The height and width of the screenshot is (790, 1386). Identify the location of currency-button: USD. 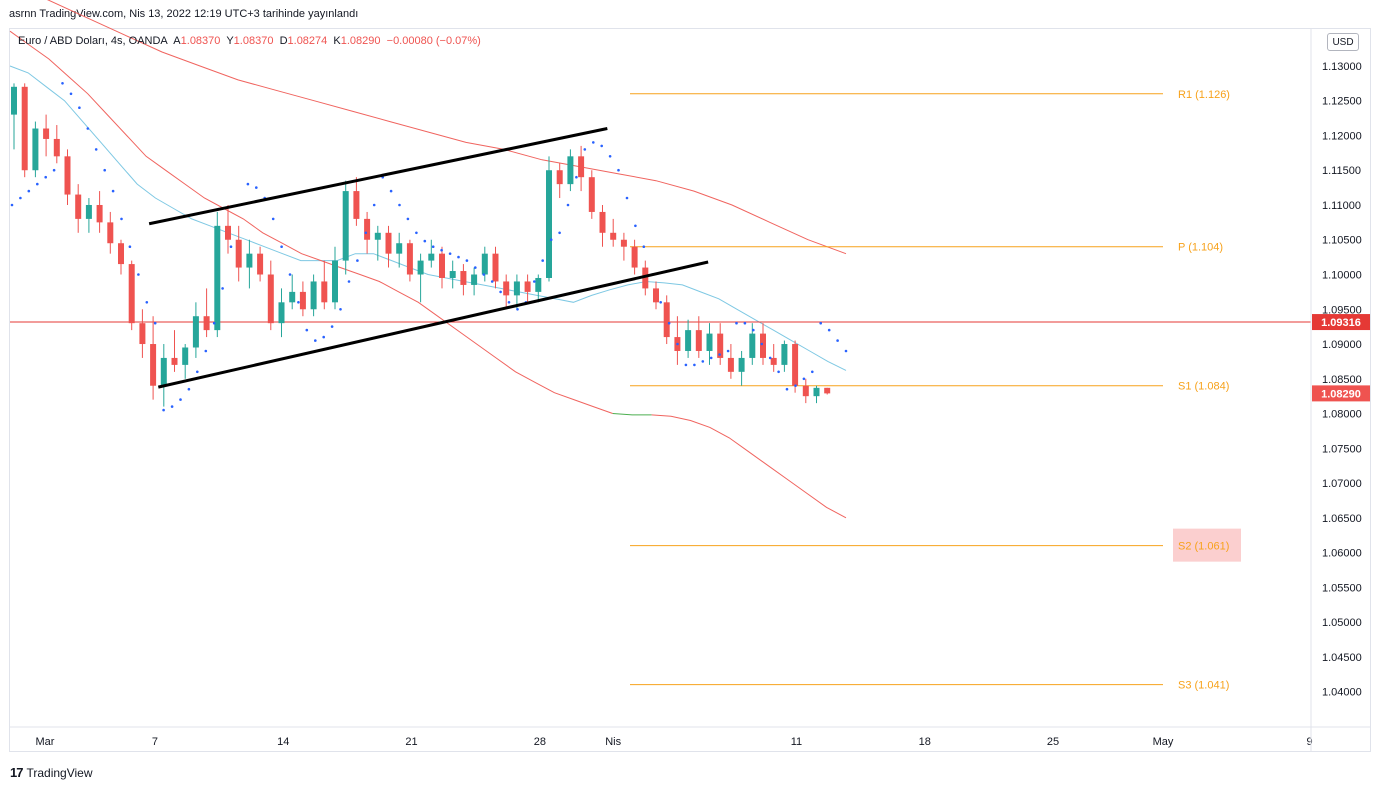
(1343, 42).